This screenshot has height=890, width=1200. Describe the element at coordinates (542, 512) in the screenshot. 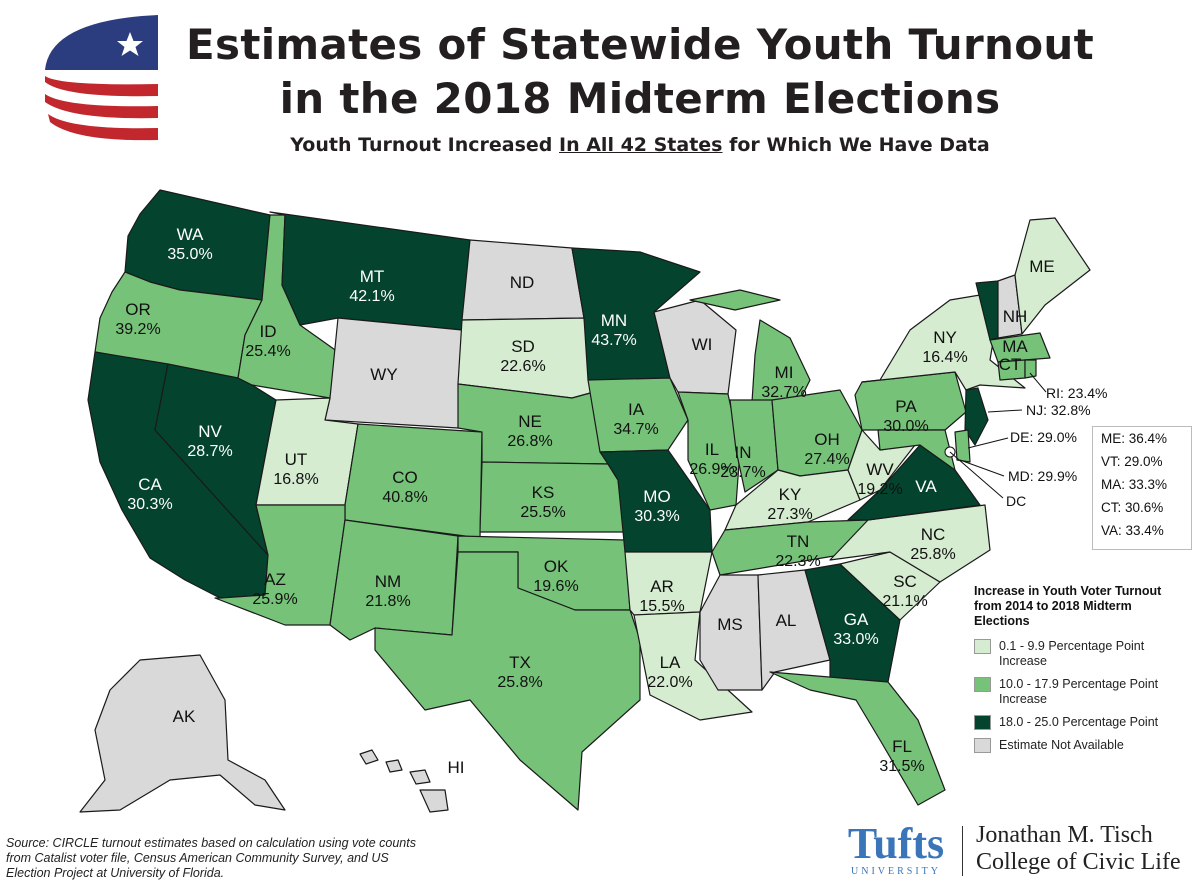

I see `state-value-ks: 25.5%` at that location.